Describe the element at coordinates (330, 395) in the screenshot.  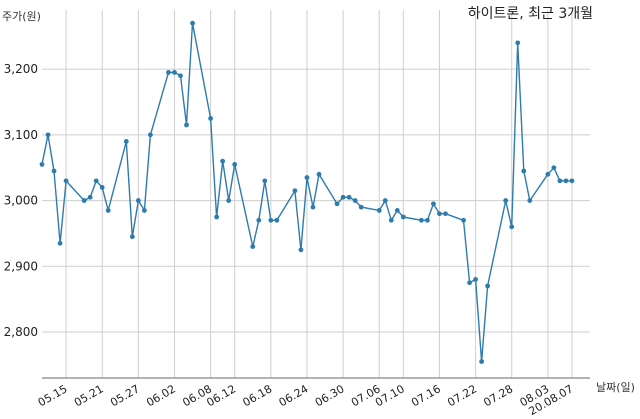
I see `x-tick-label: 06.30` at that location.